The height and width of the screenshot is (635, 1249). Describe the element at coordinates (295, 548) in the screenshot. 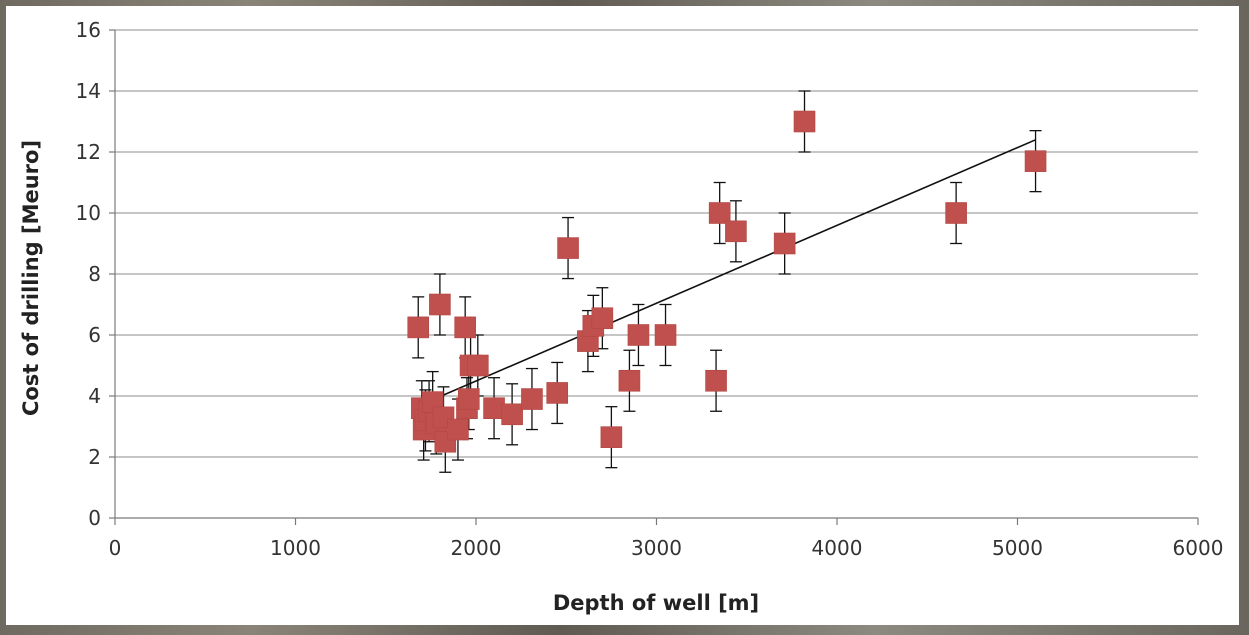

I see `x-tick-label: 1000` at that location.